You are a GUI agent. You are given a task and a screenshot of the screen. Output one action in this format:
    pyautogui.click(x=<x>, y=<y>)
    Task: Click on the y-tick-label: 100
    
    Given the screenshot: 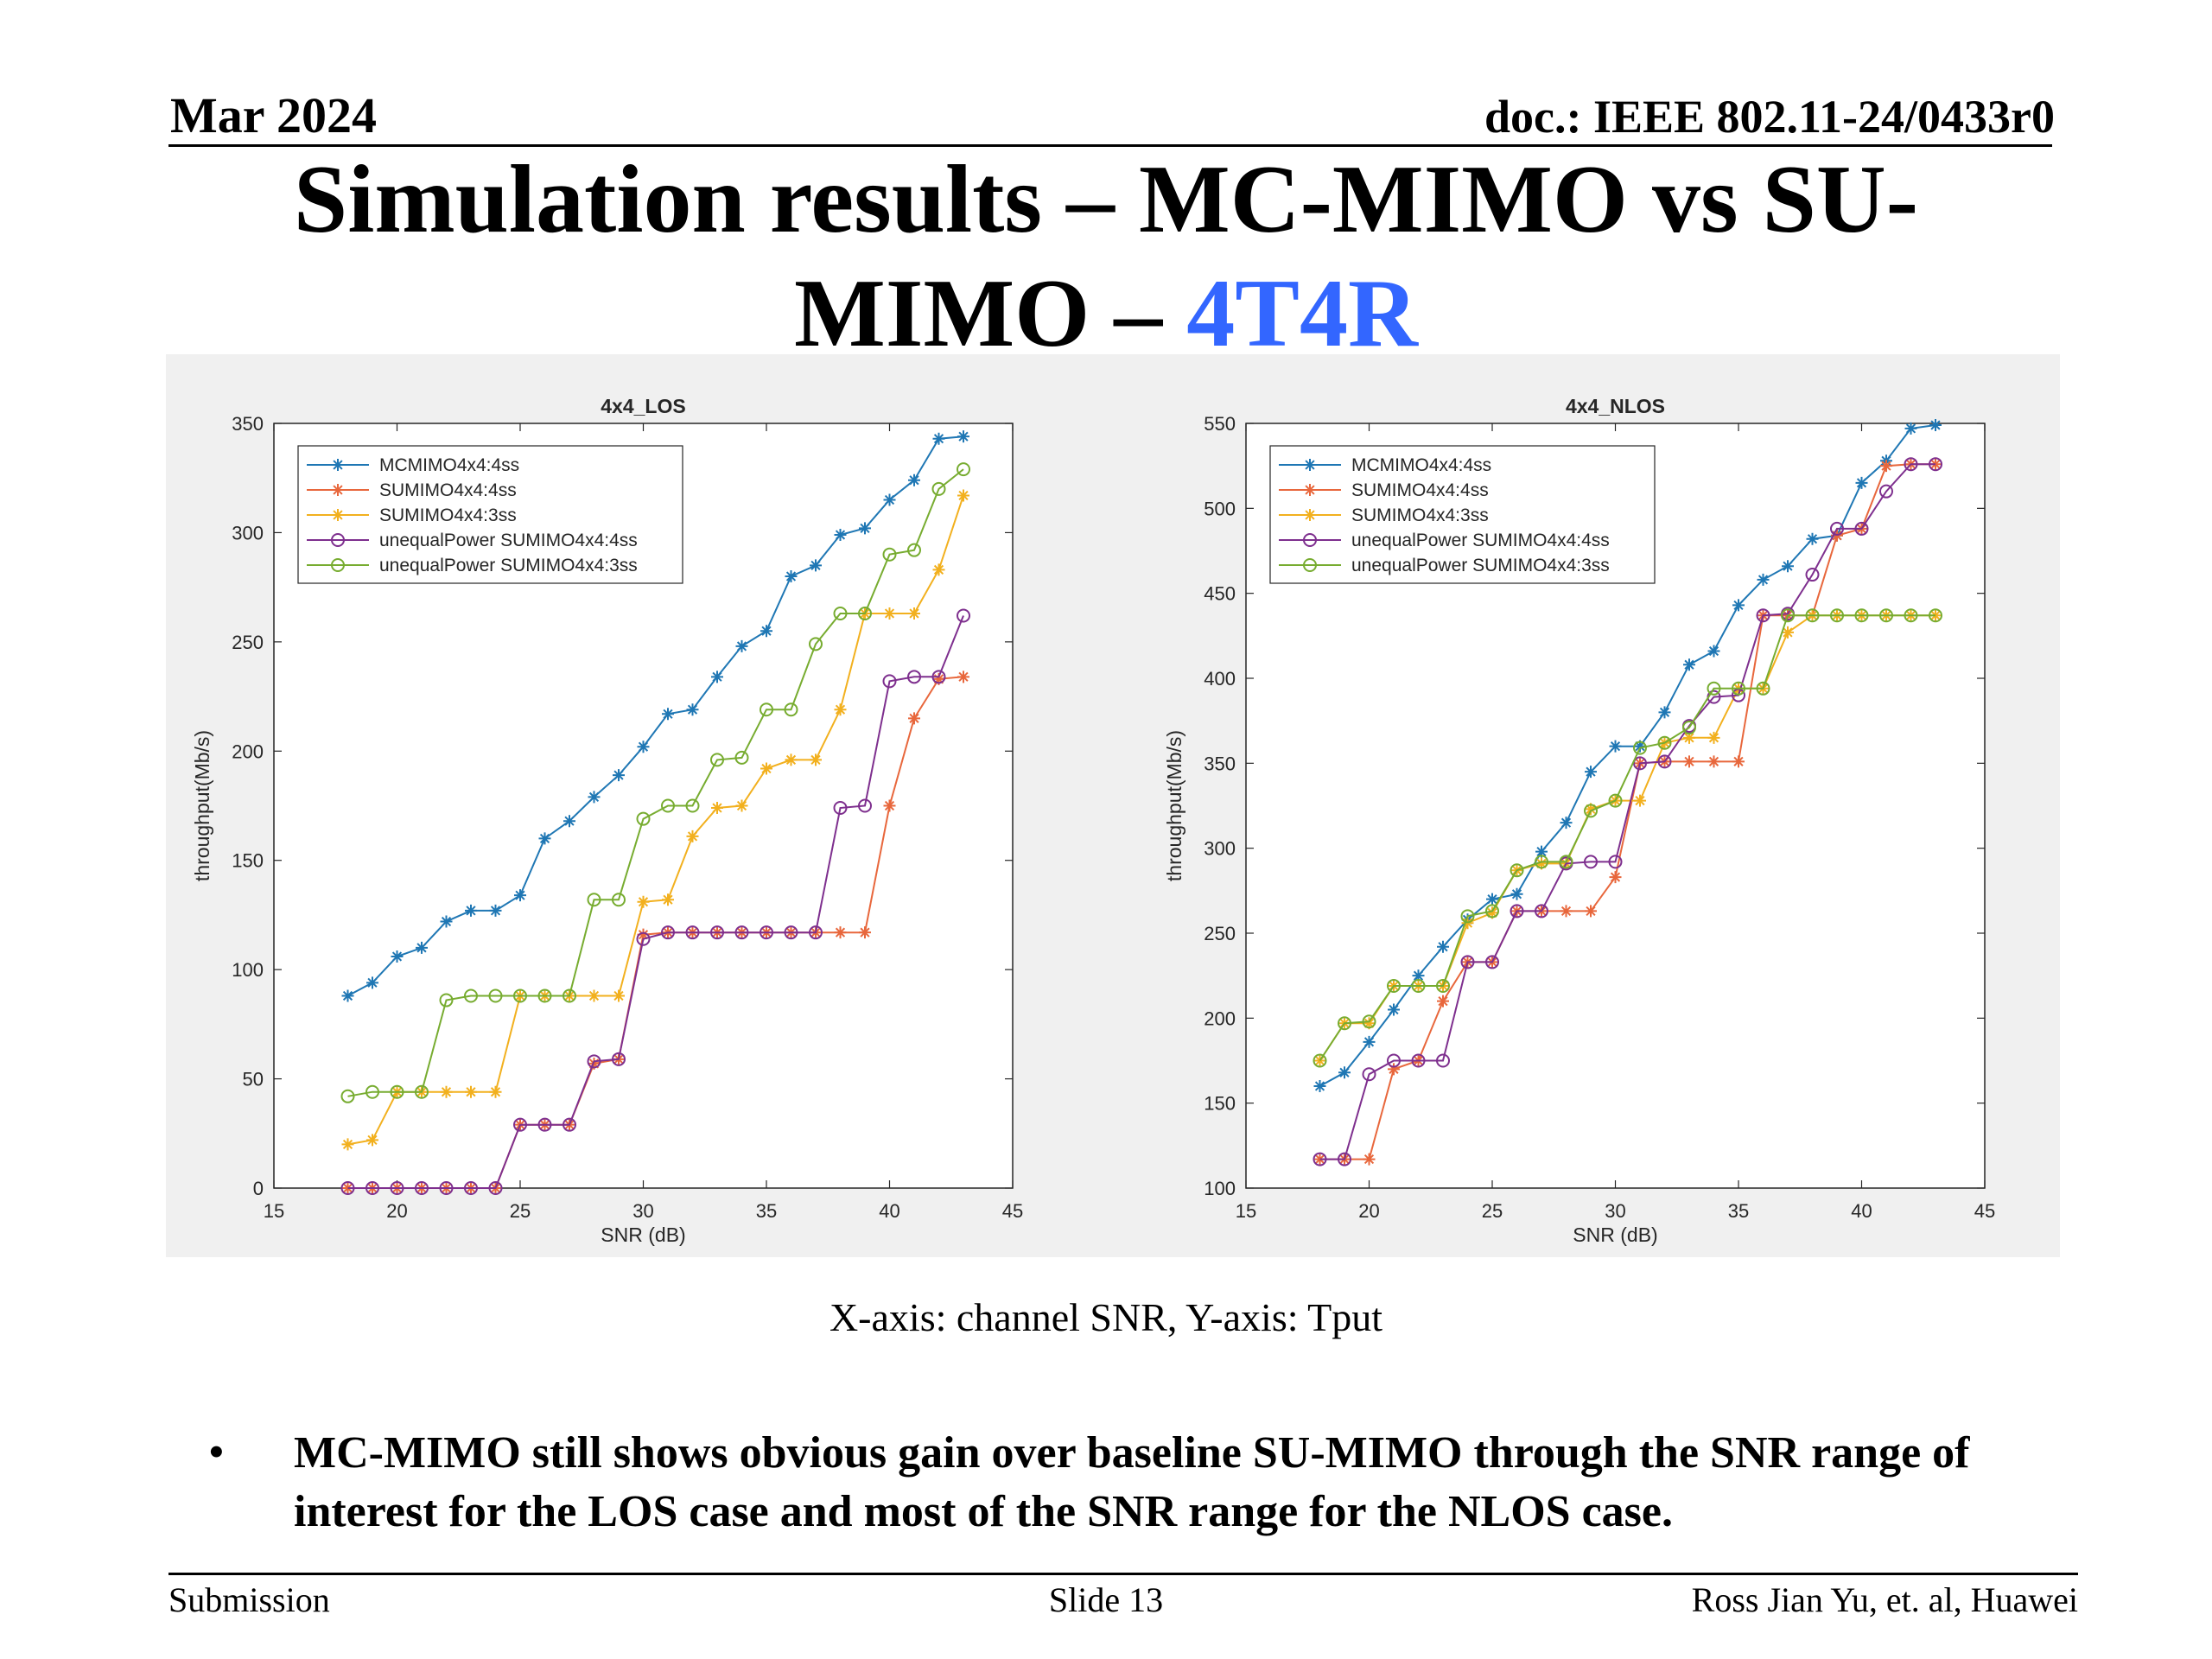 What is the action you would take?
    pyautogui.click(x=1220, y=1188)
    